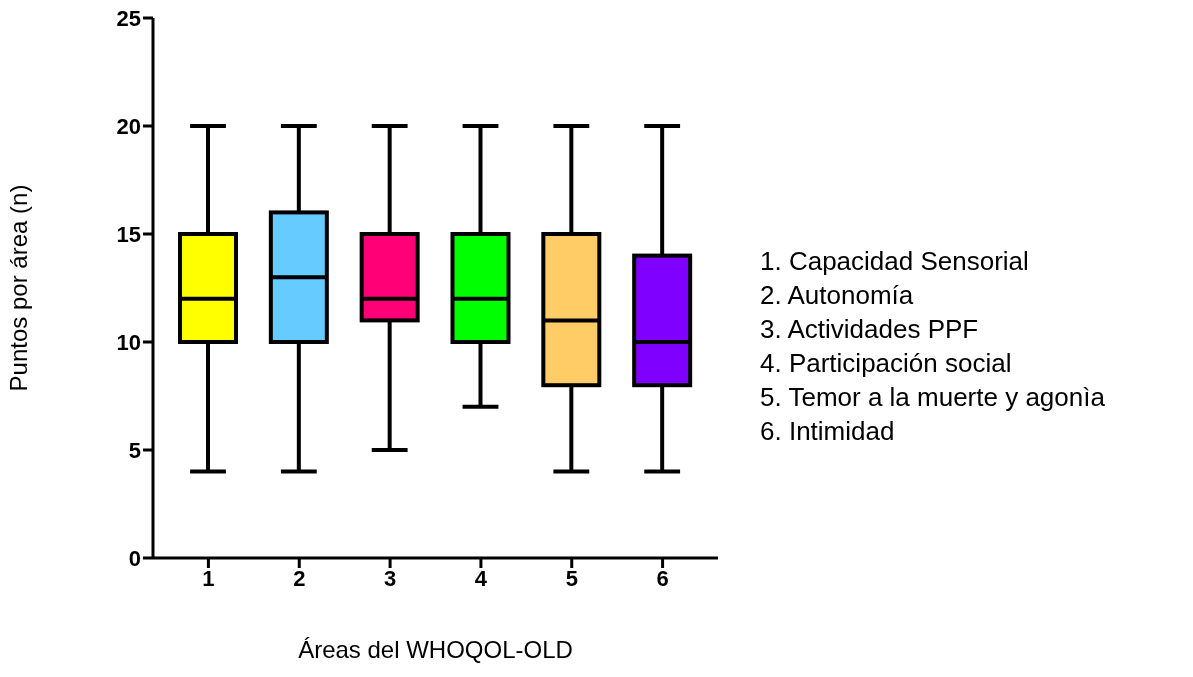  Describe the element at coordinates (435, 649) in the screenshot. I see `x-axis-title: Áreas del WHOQOL-OLD` at that location.